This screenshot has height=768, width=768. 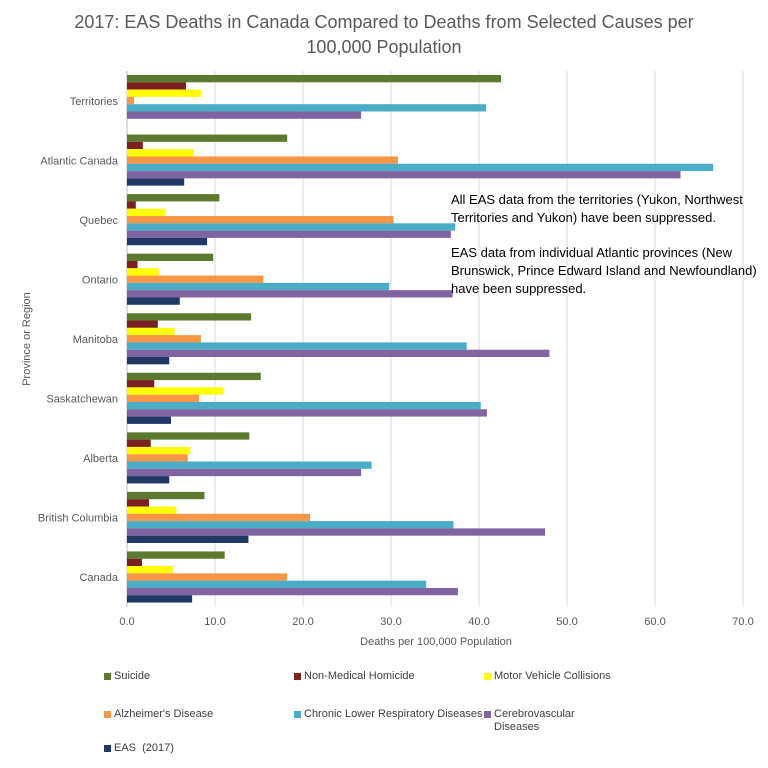 What do you see at coordinates (258, 286) in the screenshot?
I see `bar-ontario-chronic-lower-respiratory-diseases` at bounding box center [258, 286].